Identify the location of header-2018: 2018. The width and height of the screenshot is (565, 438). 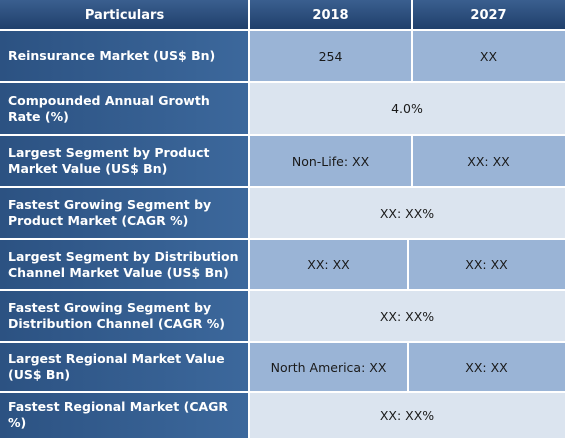
(330, 15).